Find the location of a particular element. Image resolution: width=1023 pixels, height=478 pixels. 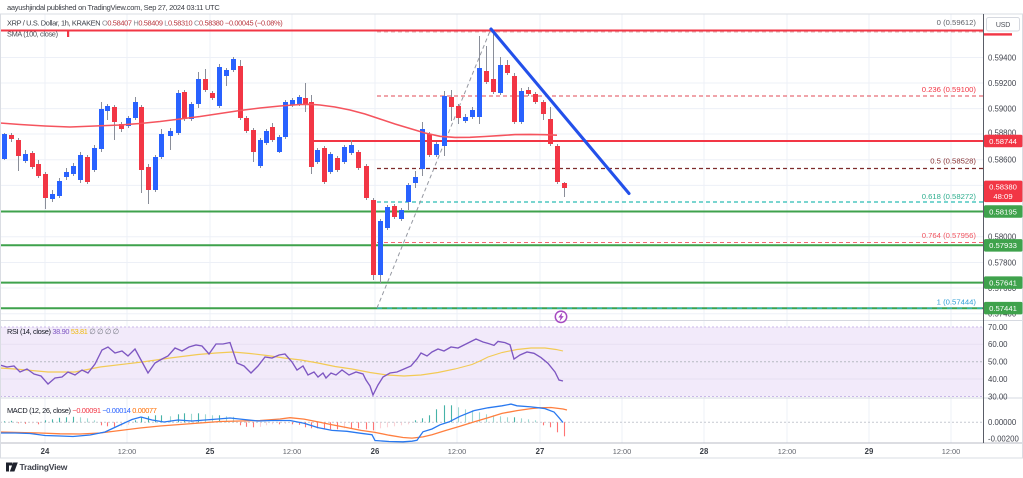

svg-text: 0.57800 is located at coordinates (1002, 262).